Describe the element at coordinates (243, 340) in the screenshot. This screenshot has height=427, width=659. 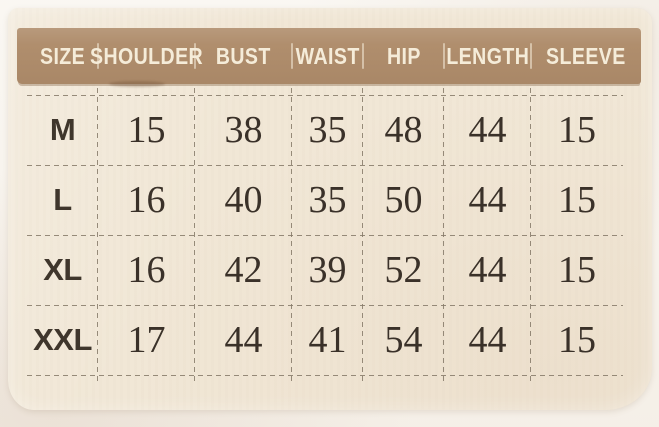
I see `cell-bust: 44` at that location.